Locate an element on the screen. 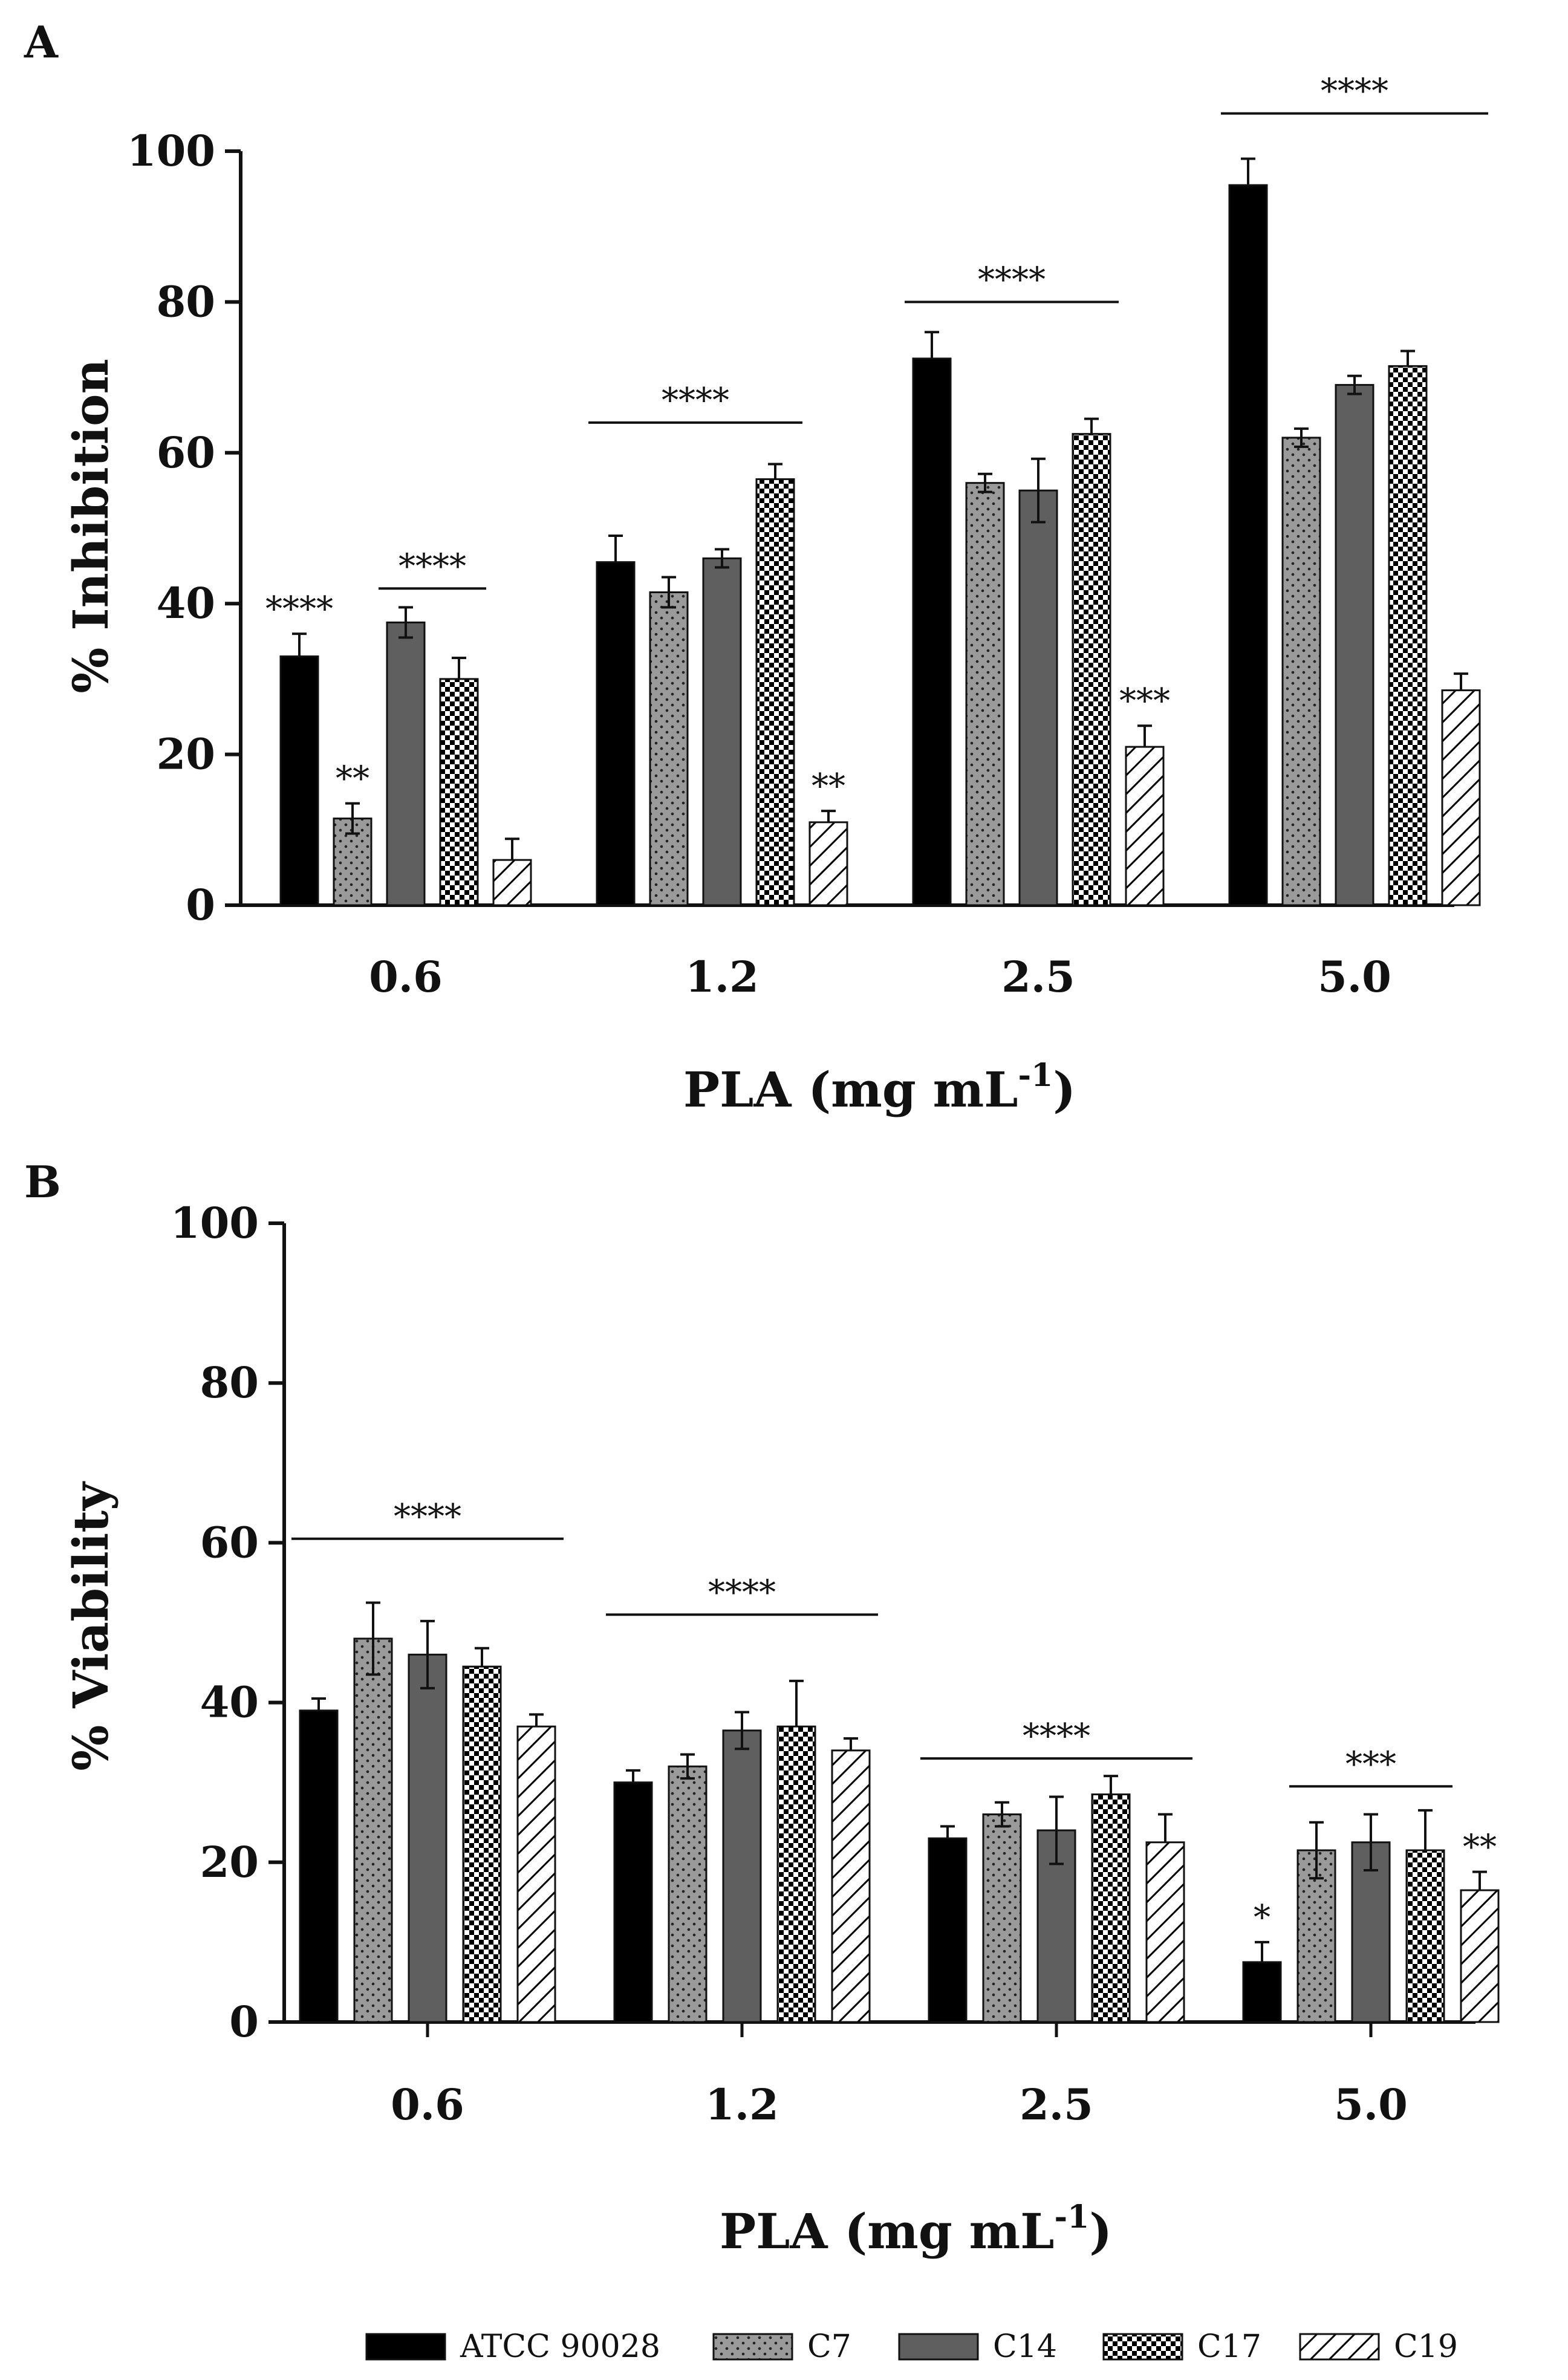 This screenshot has height=2380, width=1568. panel-a-y-tick-label: 60 is located at coordinates (186, 453).